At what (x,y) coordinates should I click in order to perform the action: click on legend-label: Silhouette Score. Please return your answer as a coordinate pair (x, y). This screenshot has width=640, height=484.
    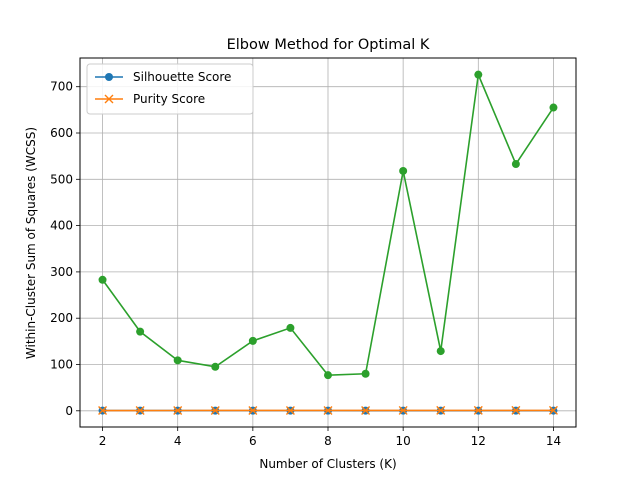
    Looking at the image, I should click on (182, 77).